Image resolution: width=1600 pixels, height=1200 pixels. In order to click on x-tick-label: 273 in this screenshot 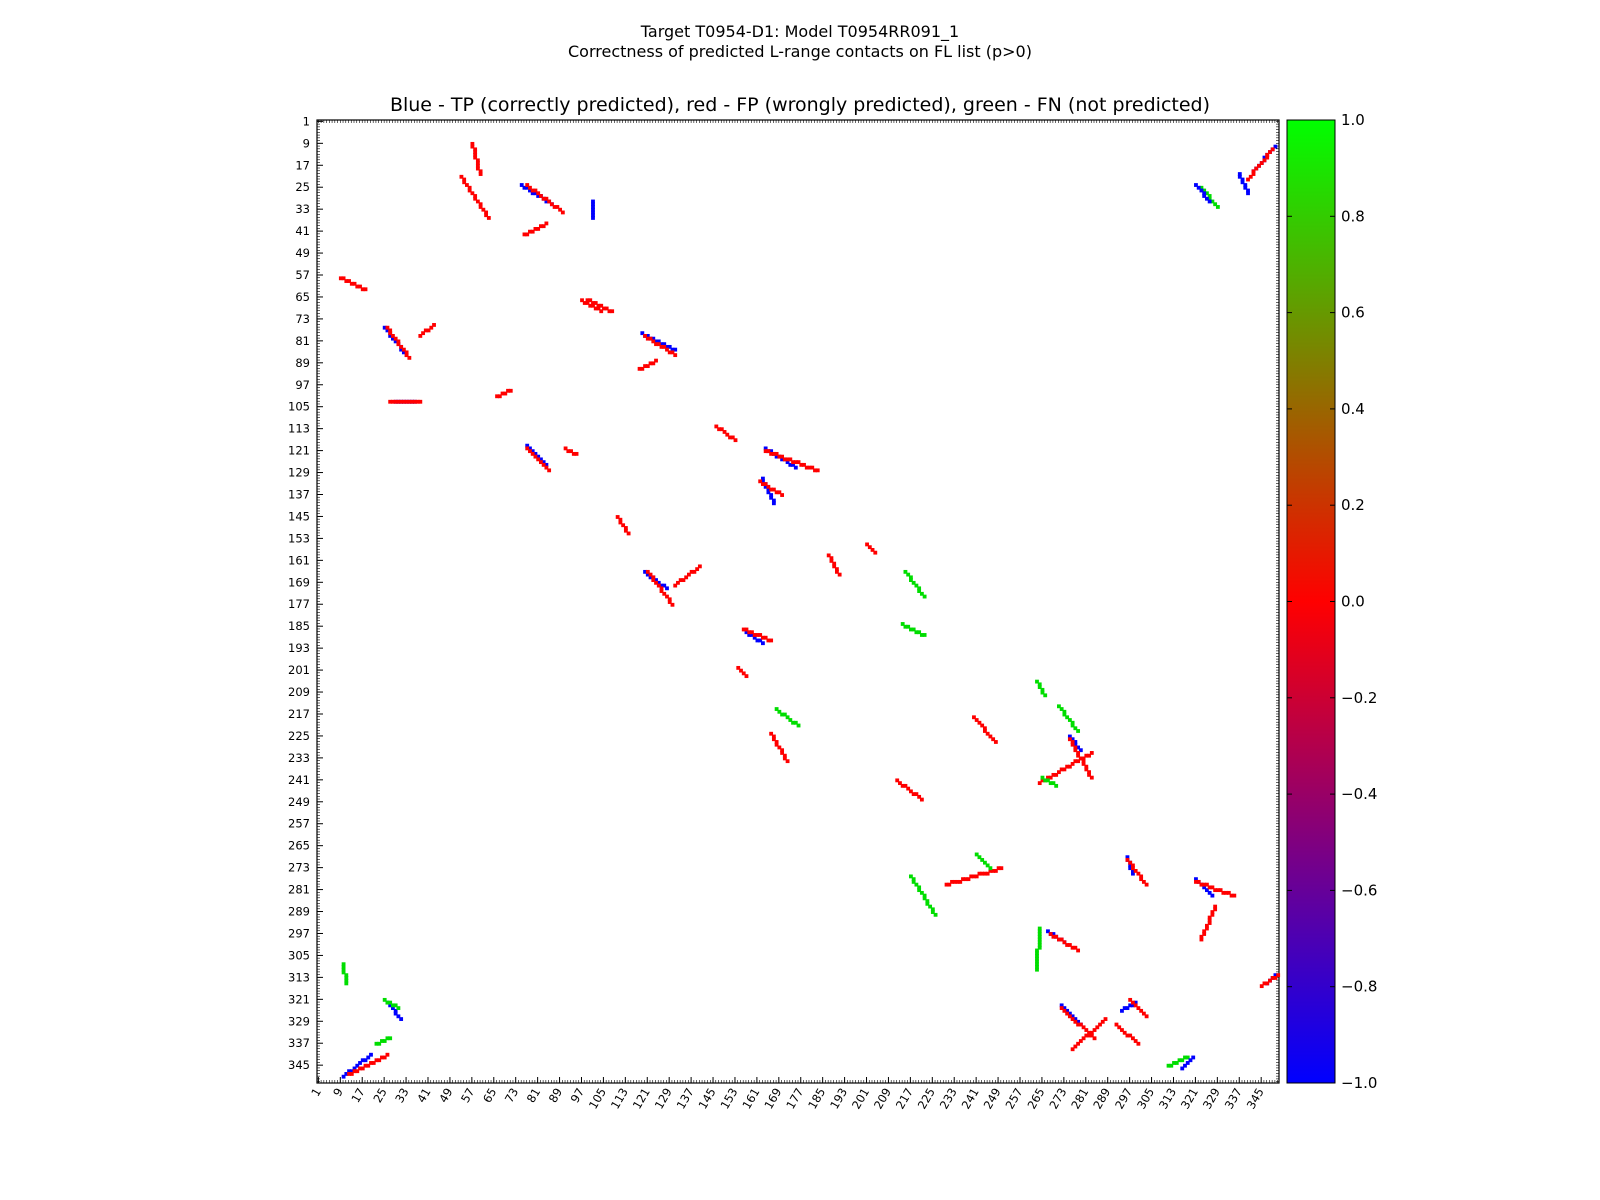, I will do `click(1057, 1099)`.